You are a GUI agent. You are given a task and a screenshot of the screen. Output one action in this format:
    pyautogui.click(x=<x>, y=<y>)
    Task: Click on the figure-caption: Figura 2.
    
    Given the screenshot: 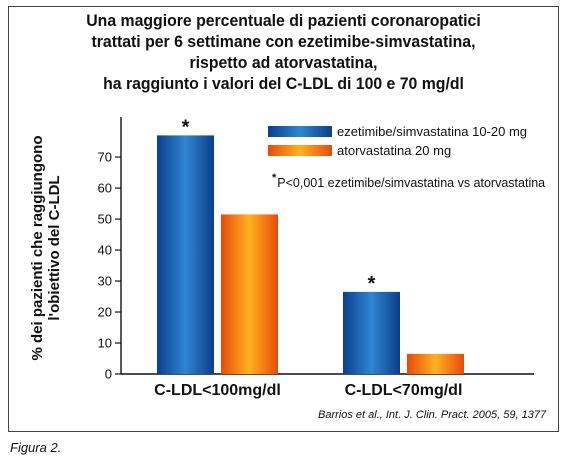 What is the action you would take?
    pyautogui.click(x=36, y=447)
    